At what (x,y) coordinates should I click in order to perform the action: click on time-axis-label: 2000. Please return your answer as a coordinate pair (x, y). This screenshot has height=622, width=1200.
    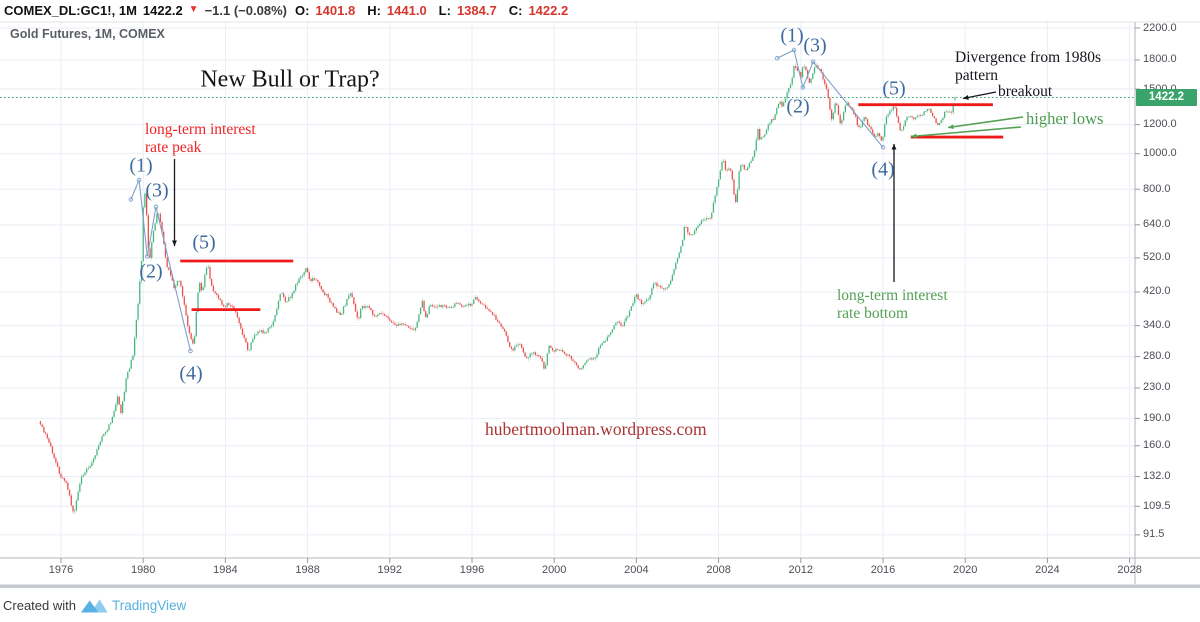
    Looking at the image, I should click on (554, 570).